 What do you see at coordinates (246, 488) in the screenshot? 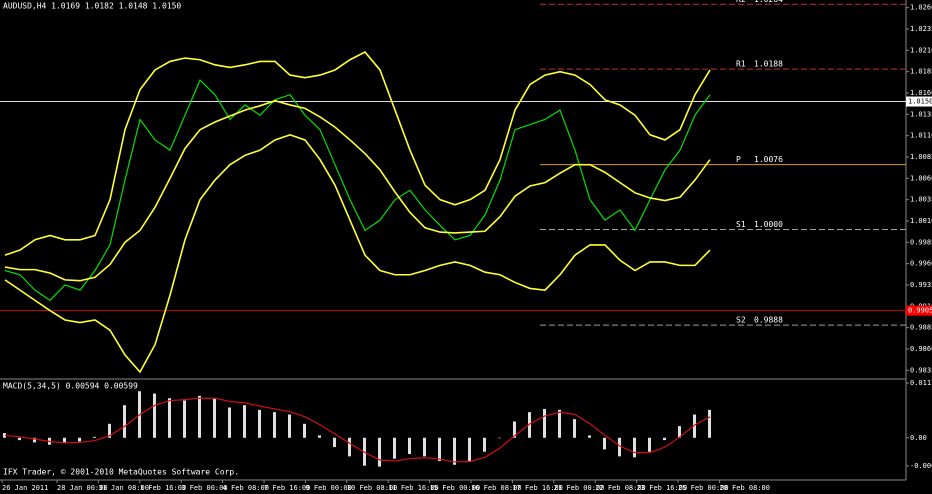
I see `x-tick-label: 4 Feb 08:00` at bounding box center [246, 488].